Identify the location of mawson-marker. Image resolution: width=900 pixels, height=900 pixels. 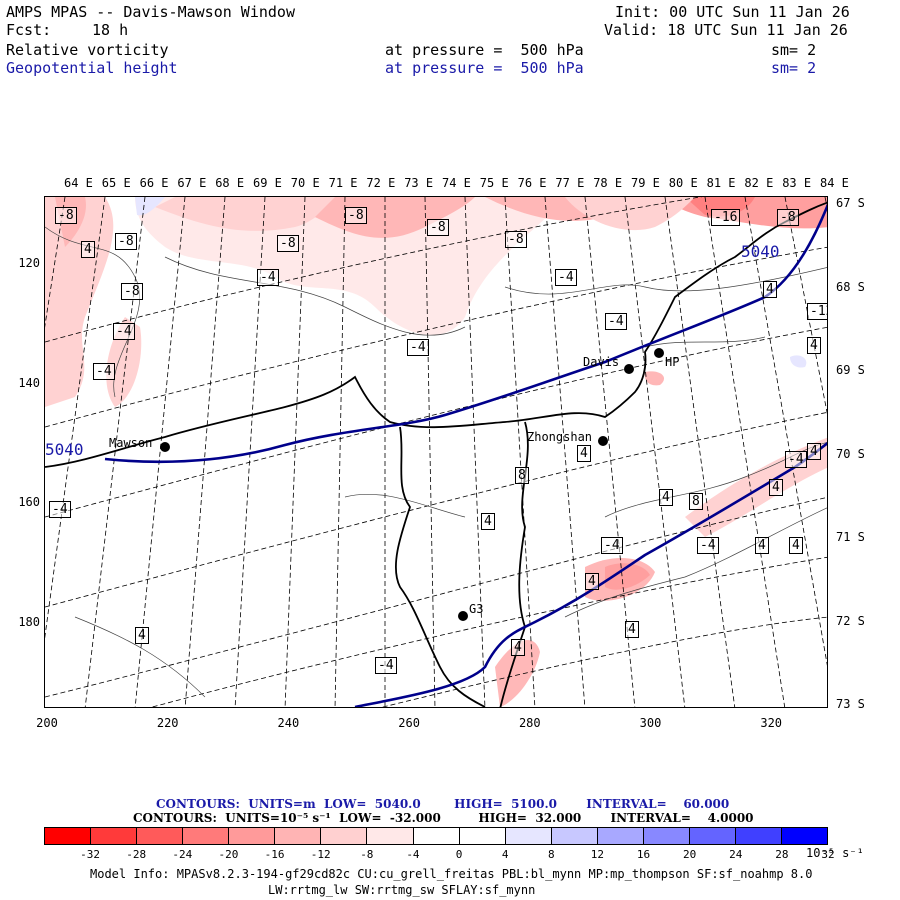
(165, 447).